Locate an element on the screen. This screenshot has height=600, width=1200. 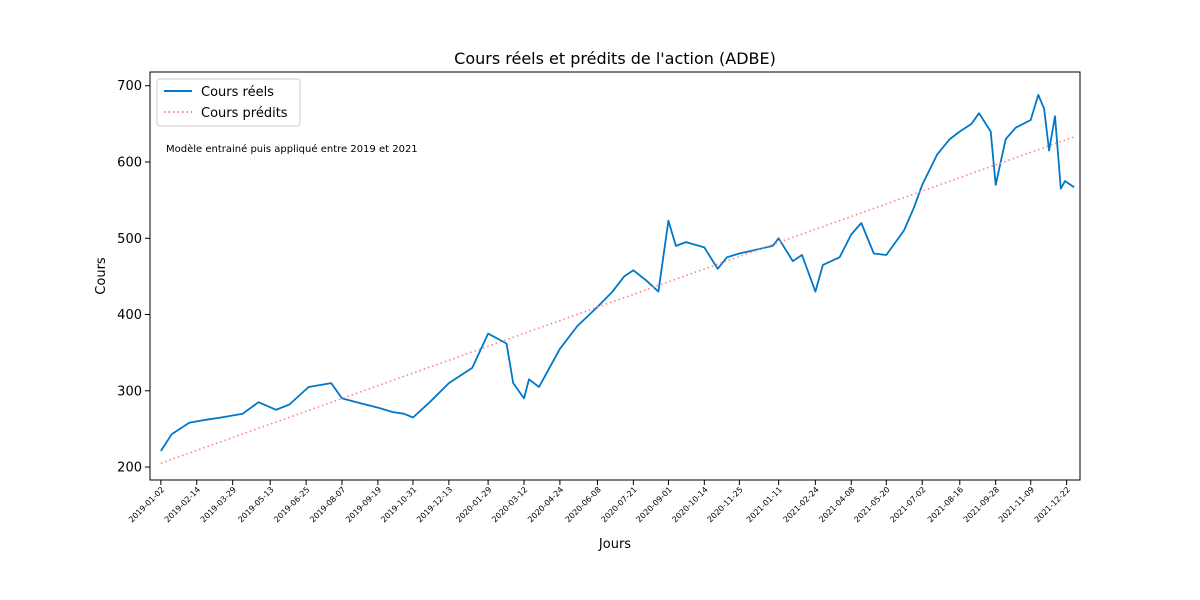
y-tick-label: 300 is located at coordinates (129, 391).